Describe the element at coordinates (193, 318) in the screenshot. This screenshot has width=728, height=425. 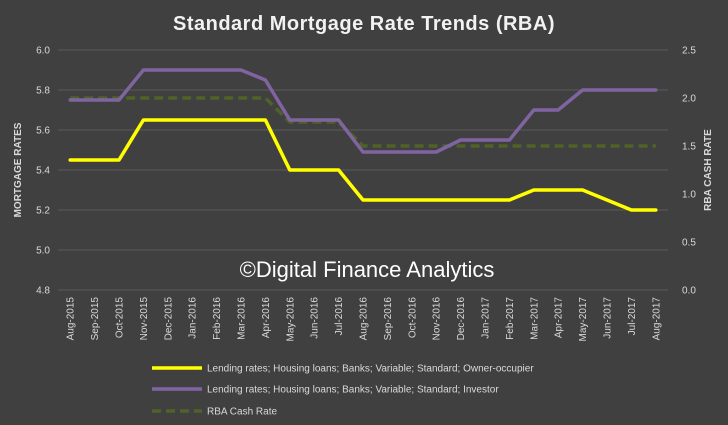
I see `x-tick-label: Jan-2016` at that location.